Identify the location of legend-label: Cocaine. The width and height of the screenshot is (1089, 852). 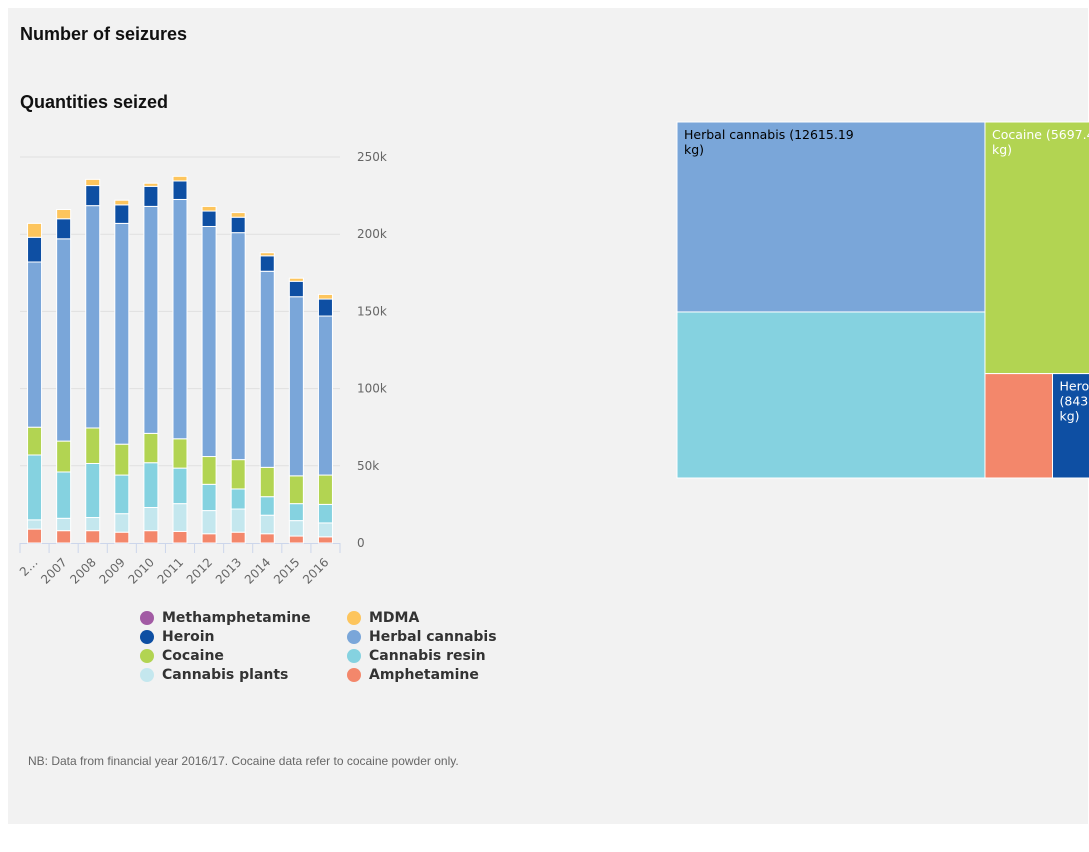
(193, 655).